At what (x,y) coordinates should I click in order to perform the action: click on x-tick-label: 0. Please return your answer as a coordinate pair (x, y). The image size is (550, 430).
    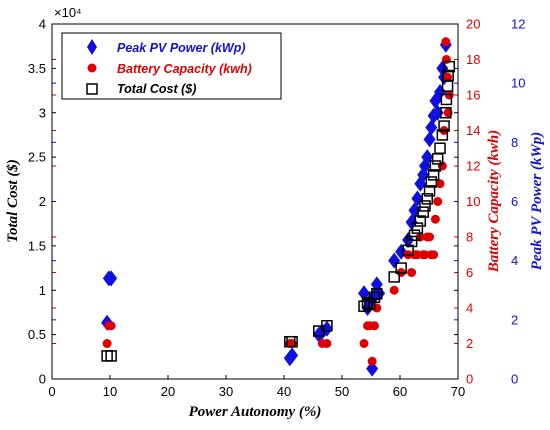
    Looking at the image, I should click on (51, 391).